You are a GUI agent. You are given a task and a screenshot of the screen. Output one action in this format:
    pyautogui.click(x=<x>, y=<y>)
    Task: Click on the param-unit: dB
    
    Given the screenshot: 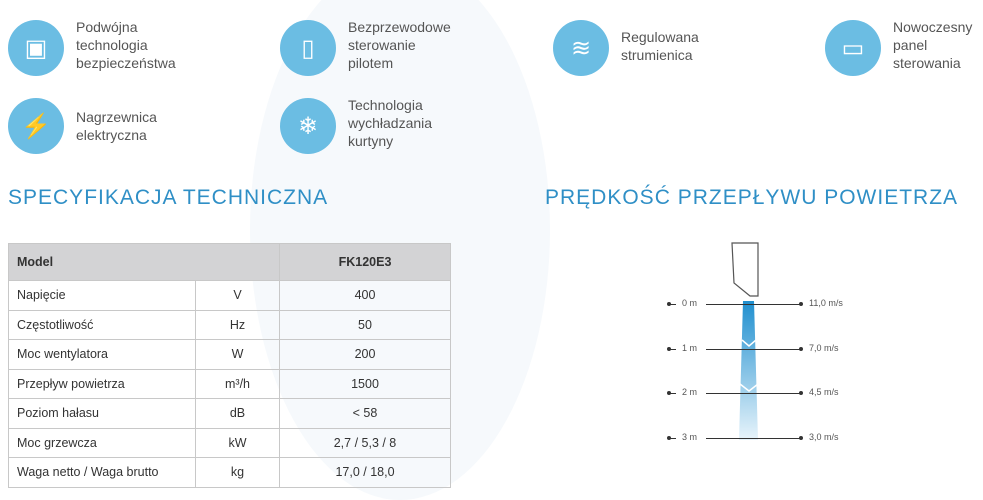 What is the action you would take?
    pyautogui.click(x=237, y=413)
    